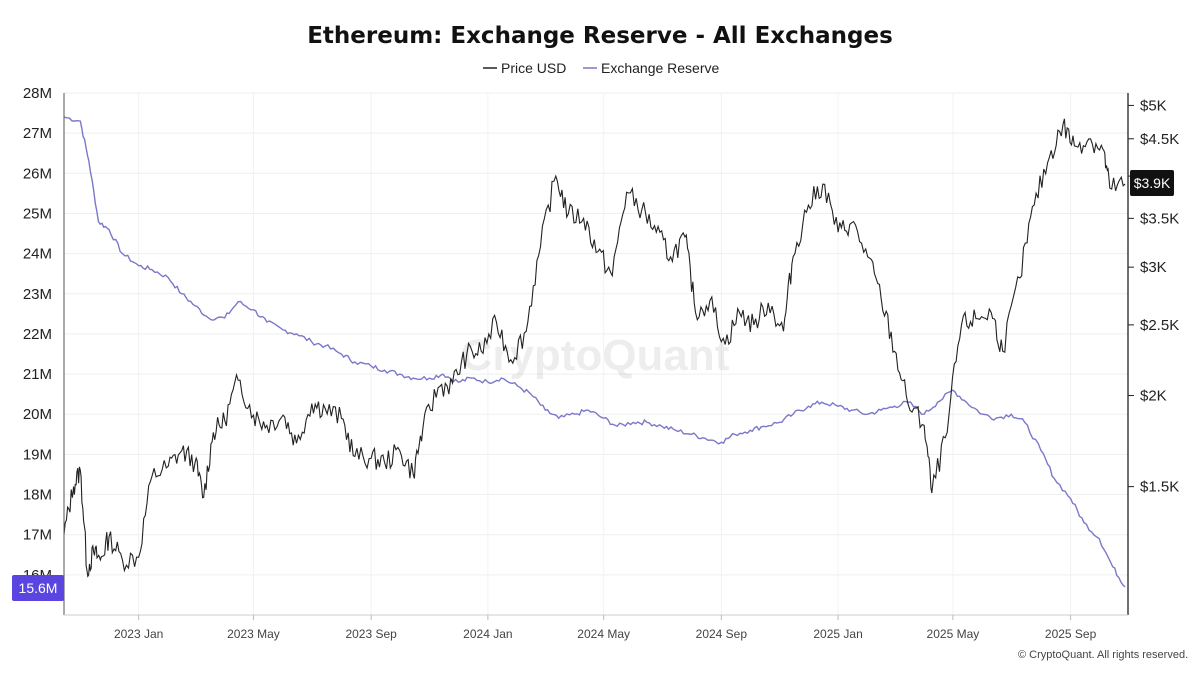 The height and width of the screenshot is (675, 1200). Describe the element at coordinates (138, 634) in the screenshot. I see `x-tick-label-0: 2023 Jan` at that location.